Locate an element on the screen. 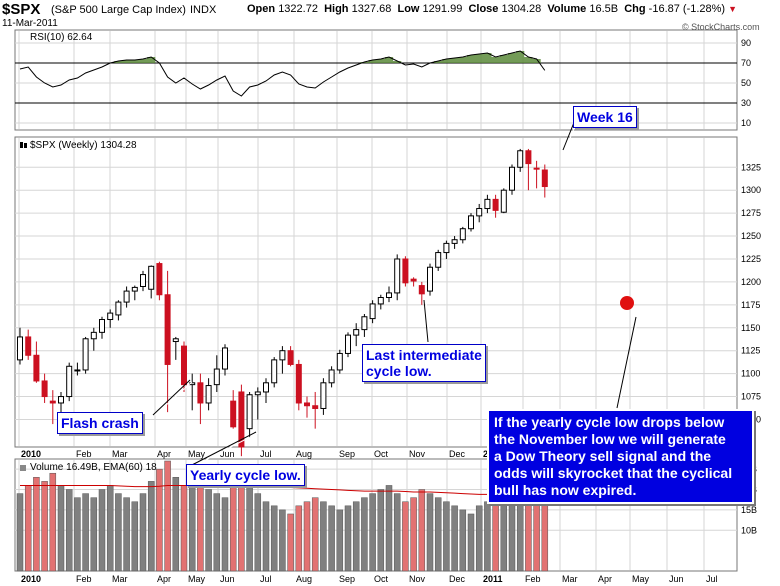  volume-tick-label: 10B is located at coordinates (749, 530).